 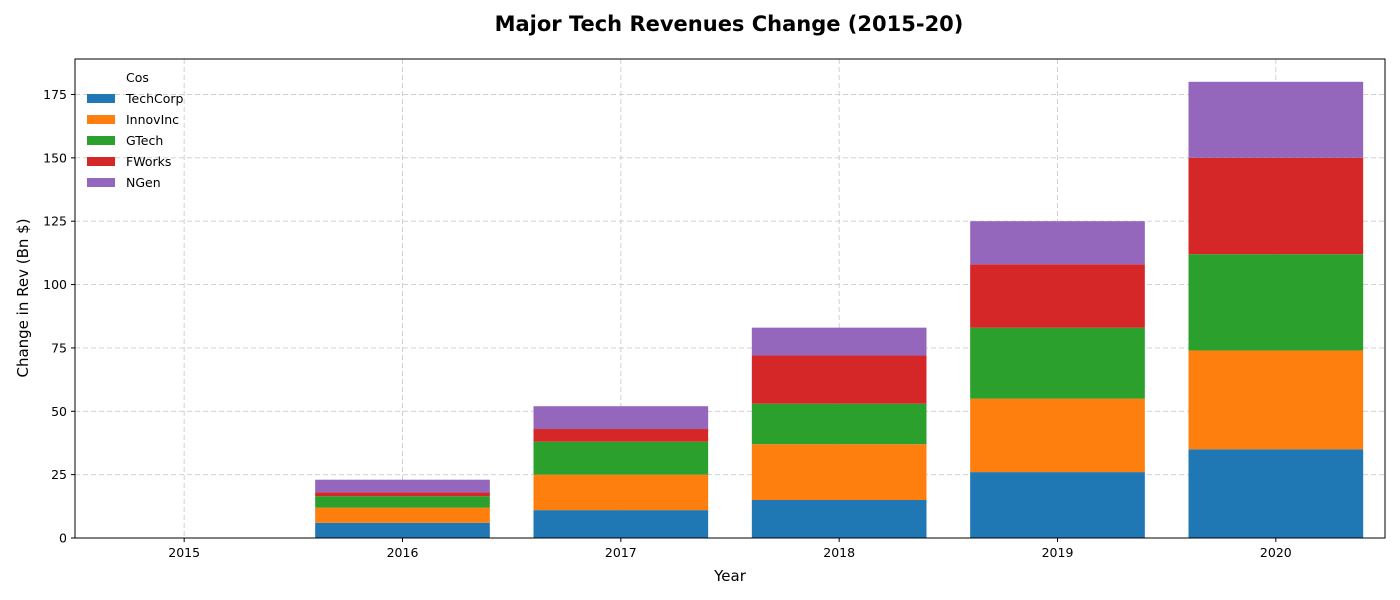 What do you see at coordinates (1276, 399) in the screenshot?
I see `bar-innovinc-2020` at bounding box center [1276, 399].